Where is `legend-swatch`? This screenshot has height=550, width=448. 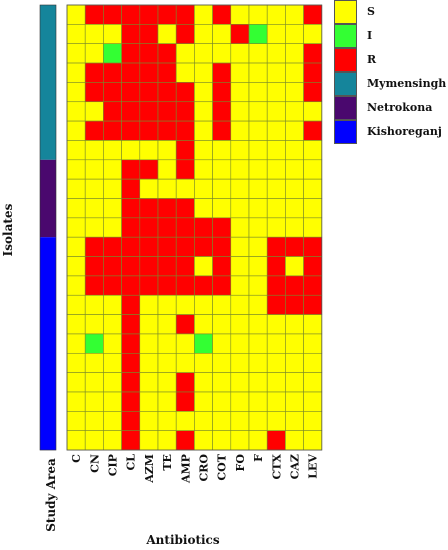
legend-swatch is located at coordinates (345, 132).